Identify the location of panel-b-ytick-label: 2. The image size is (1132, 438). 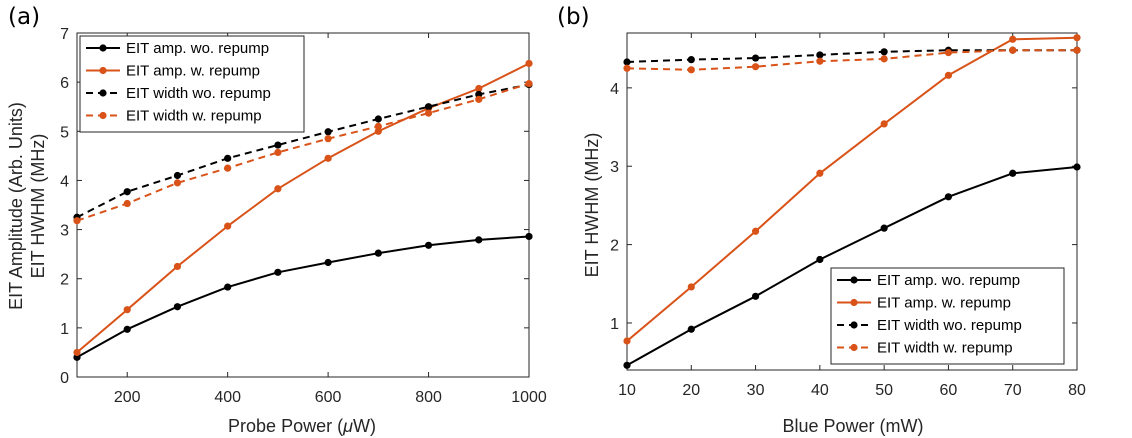
(614, 246).